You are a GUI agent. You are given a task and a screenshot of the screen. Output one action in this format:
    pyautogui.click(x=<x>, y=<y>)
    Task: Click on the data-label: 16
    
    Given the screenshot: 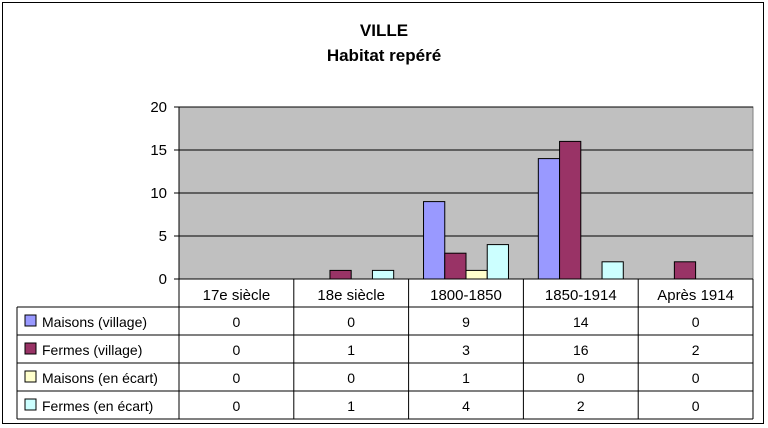 What is the action you would take?
    pyautogui.click(x=581, y=350)
    